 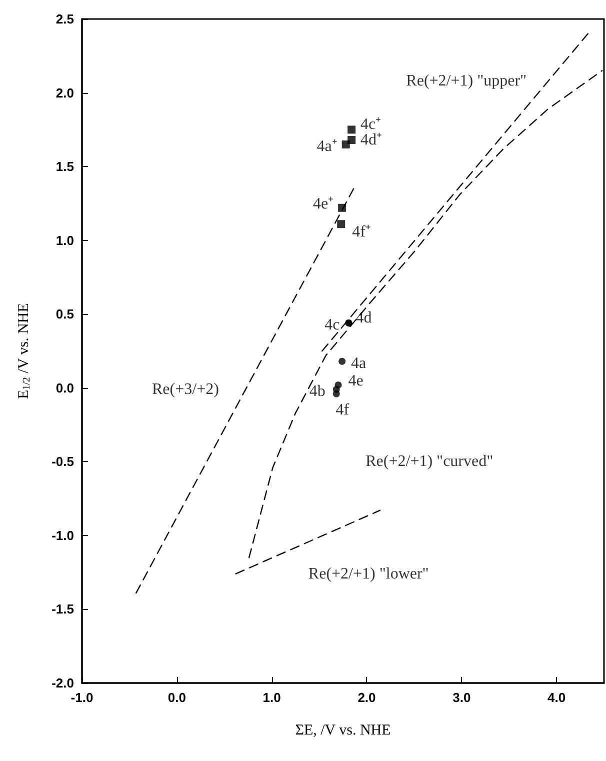 I want to click on annotation: 4f, so click(x=343, y=409).